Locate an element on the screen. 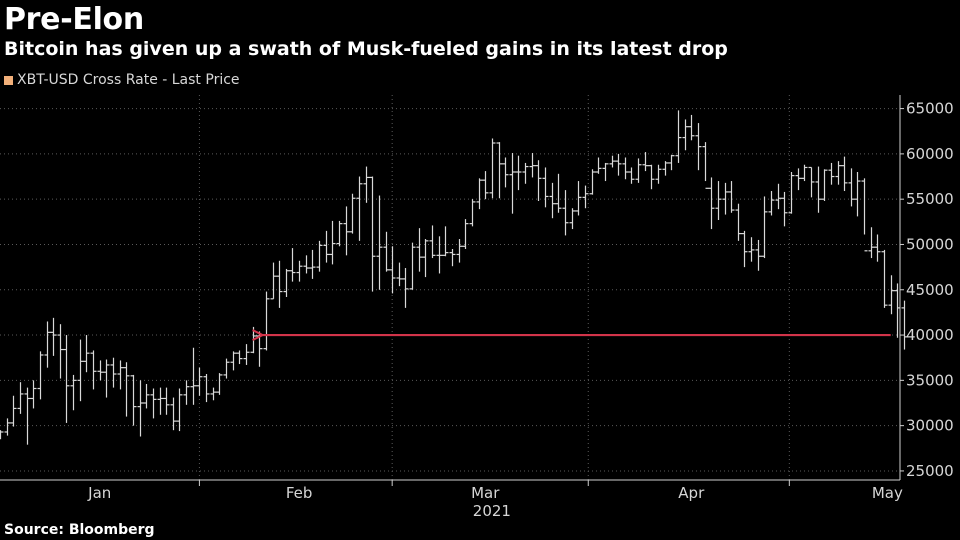 The width and height of the screenshot is (960, 540). source-note: Source: Bloomberg is located at coordinates (79, 530).